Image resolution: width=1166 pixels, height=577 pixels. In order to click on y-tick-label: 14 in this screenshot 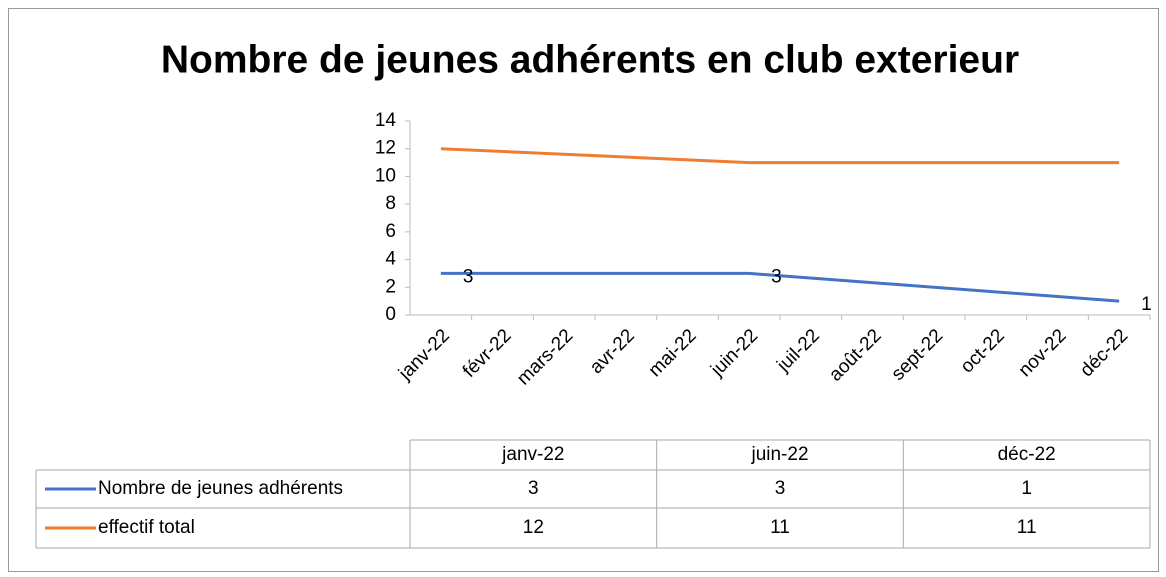, I will do `click(386, 120)`.